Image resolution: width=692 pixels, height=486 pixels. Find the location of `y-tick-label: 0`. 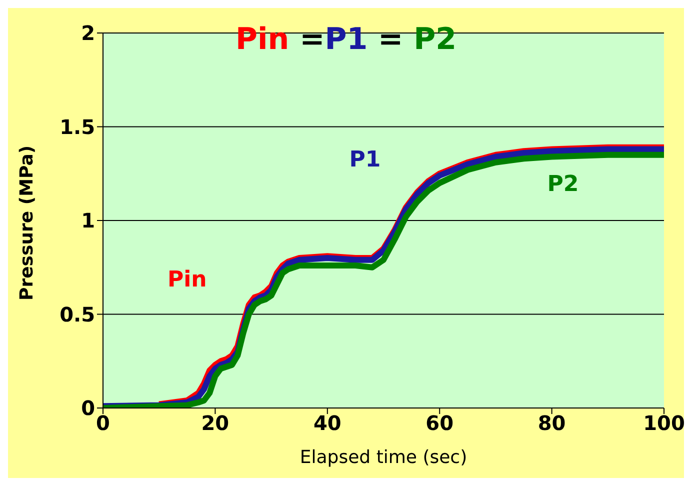

y-tick-label: 0 is located at coordinates (88, 408).